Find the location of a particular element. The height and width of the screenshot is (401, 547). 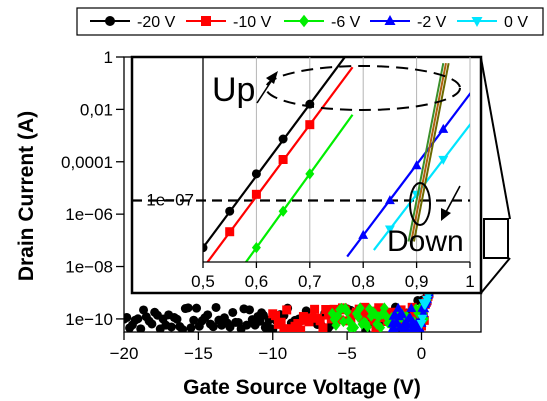

x-tick-label: −15 is located at coordinates (198, 353).